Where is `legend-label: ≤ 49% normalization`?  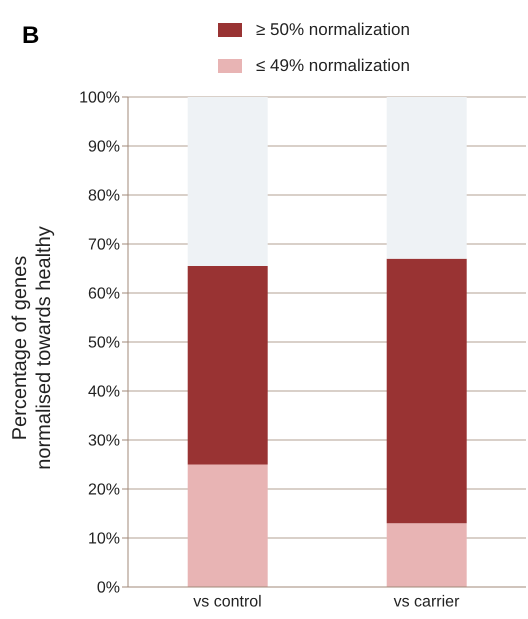
legend-label: ≤ 49% normalization is located at coordinates (333, 66).